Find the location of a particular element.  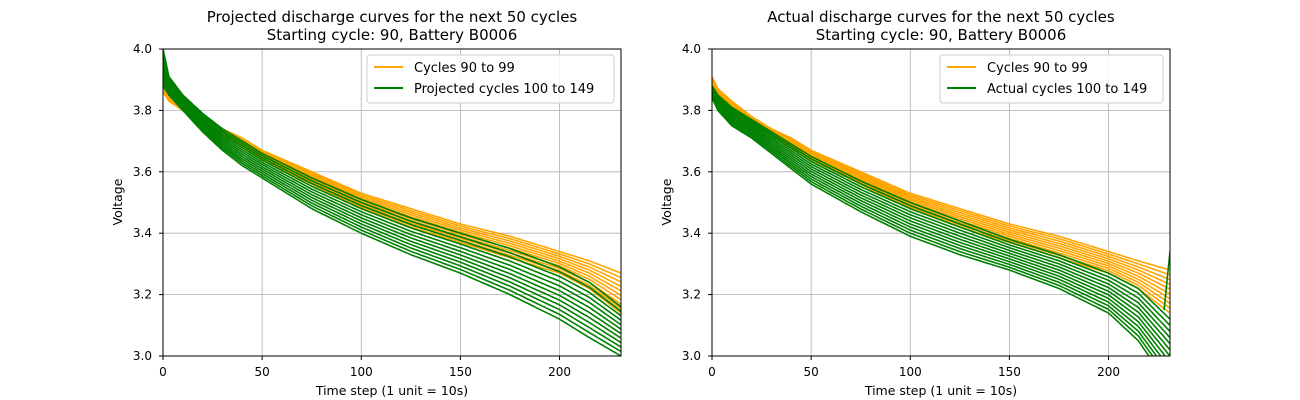

legend: Cycles 90 to 99 Actual cycles 100 to 149 is located at coordinates (1051, 79).